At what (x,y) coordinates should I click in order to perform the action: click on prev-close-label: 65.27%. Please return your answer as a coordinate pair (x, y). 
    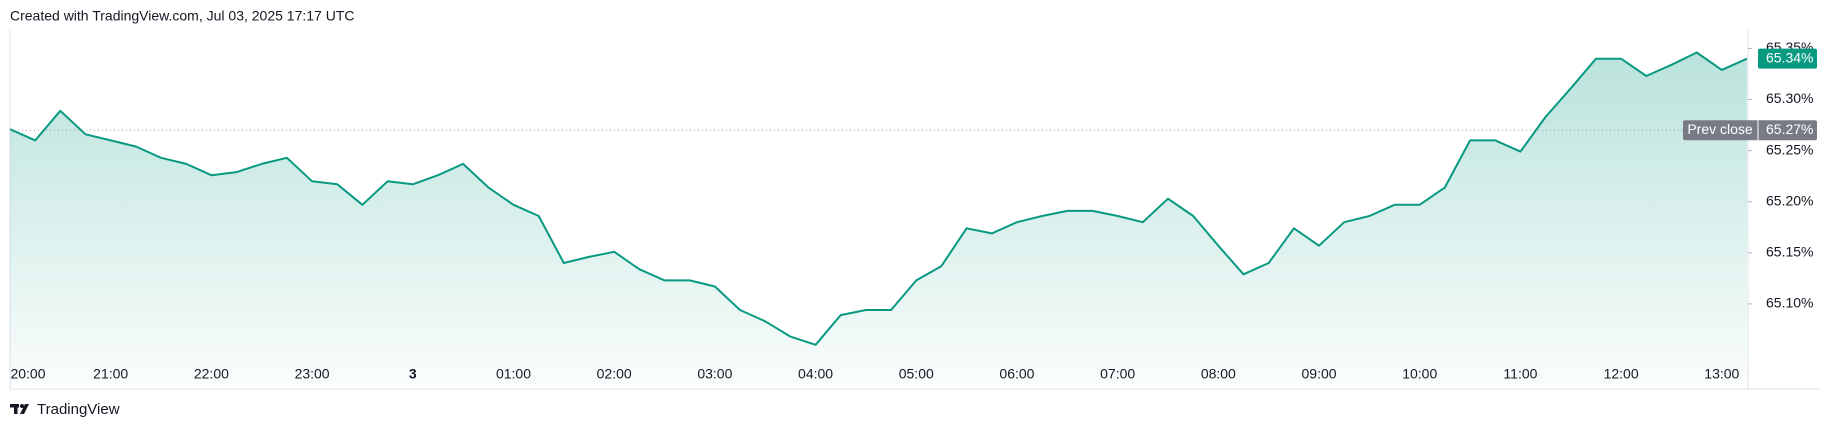
    Looking at the image, I should click on (1789, 129).